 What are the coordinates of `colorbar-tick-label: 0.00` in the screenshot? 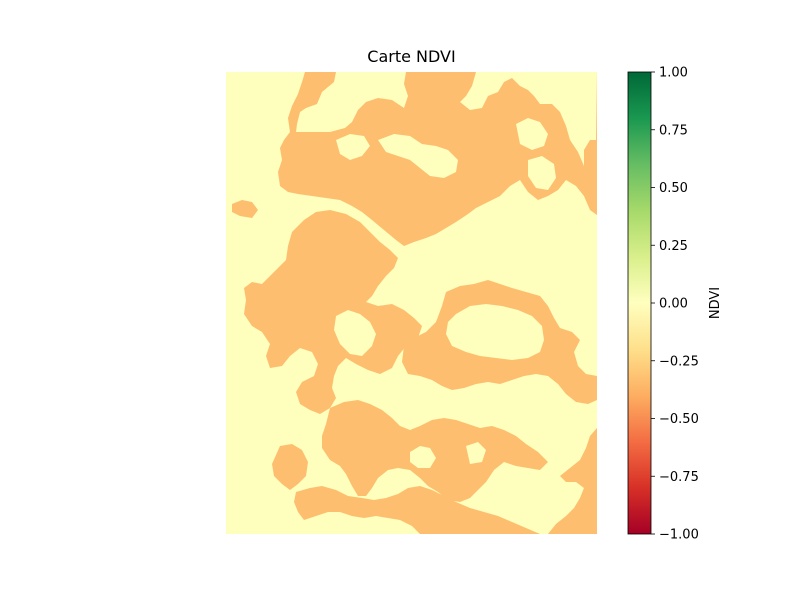 It's located at (673, 304).